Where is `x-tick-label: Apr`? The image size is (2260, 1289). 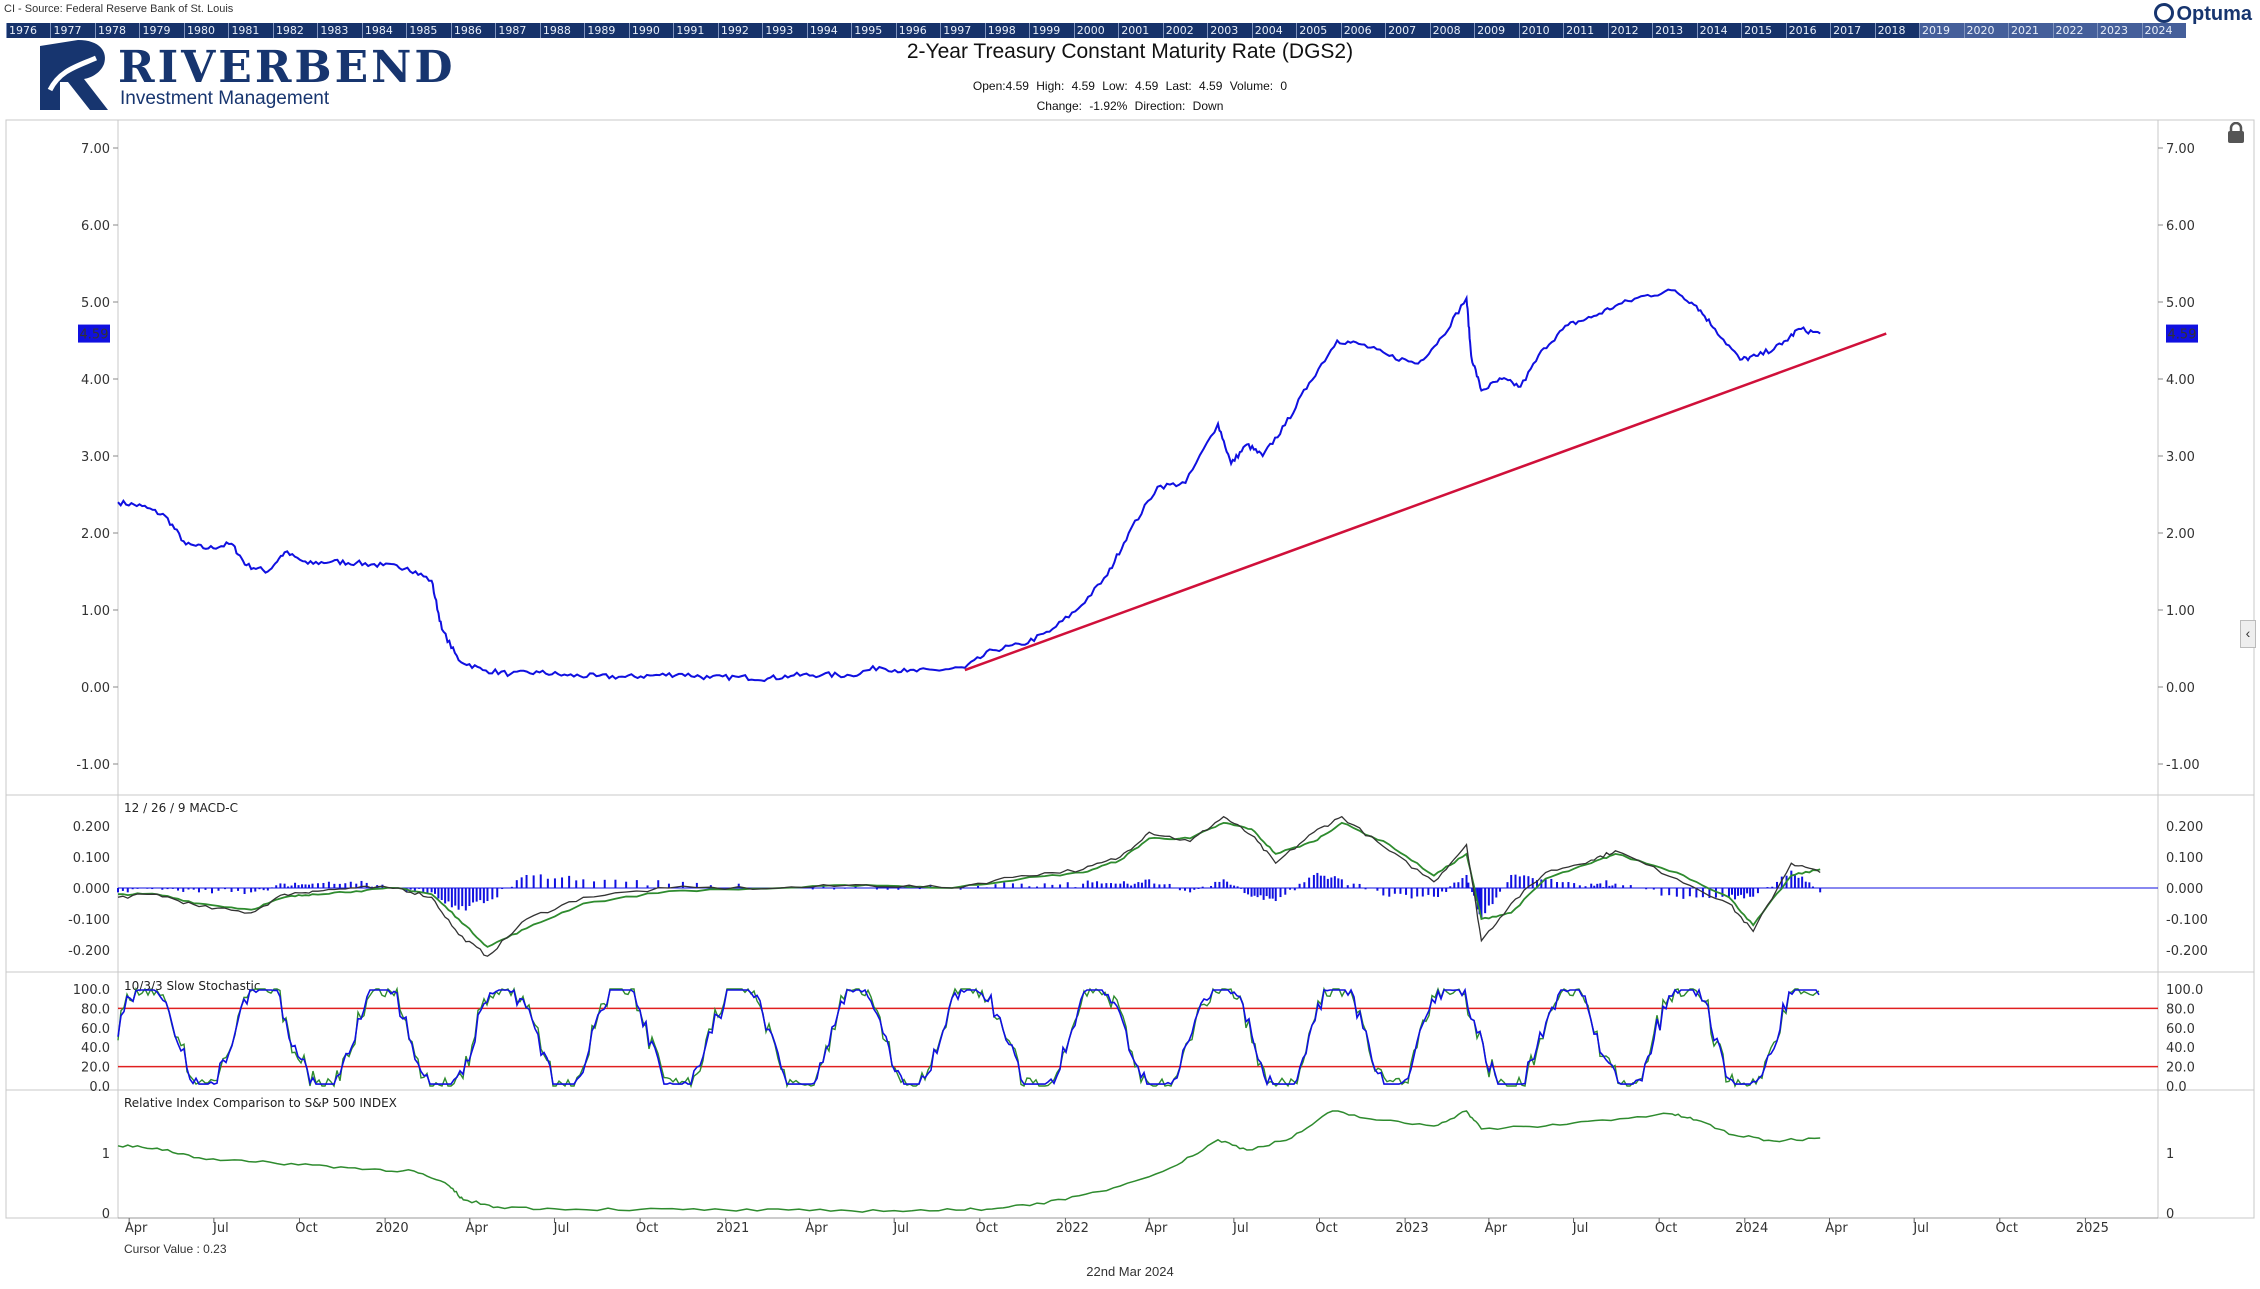 x-tick-label: Apr is located at coordinates (1836, 1228).